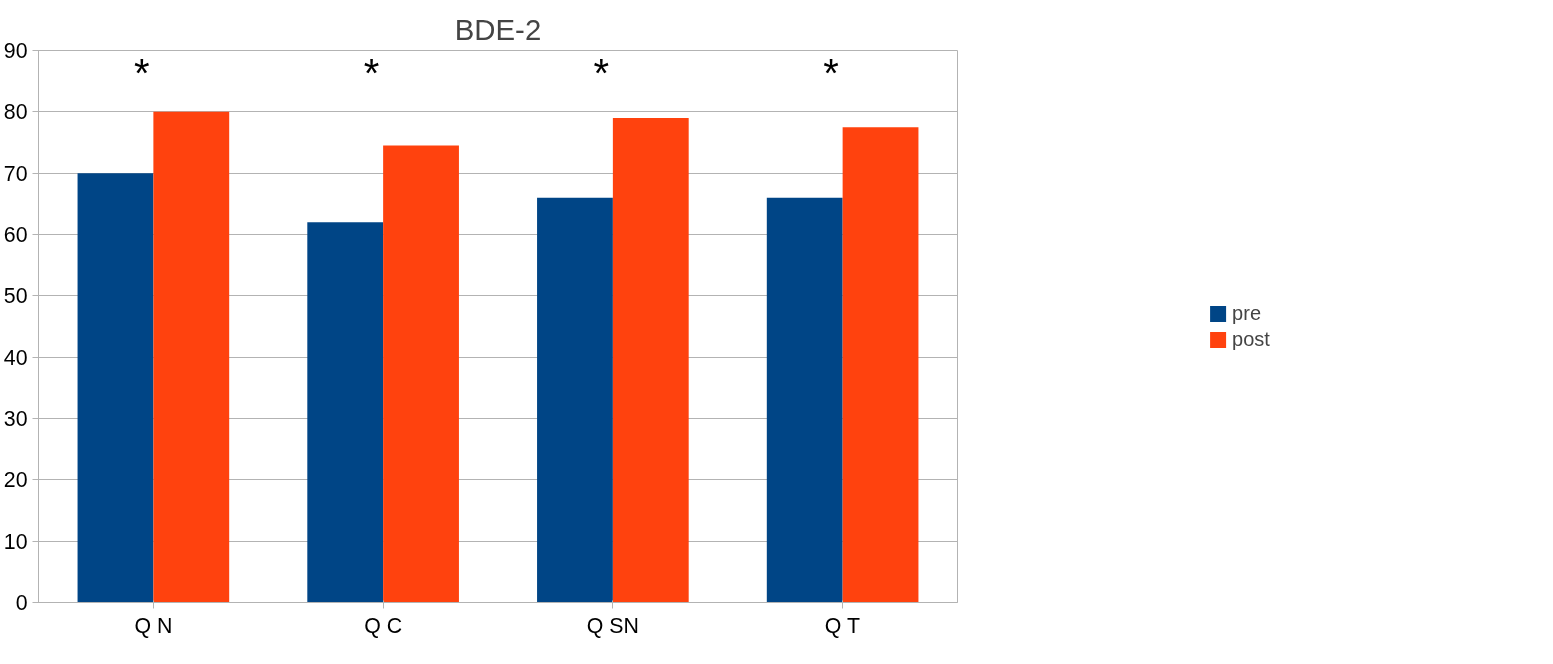 This screenshot has width=1553, height=664. Describe the element at coordinates (15, 112) in the screenshot. I see `y-tick-label: 80` at that location.